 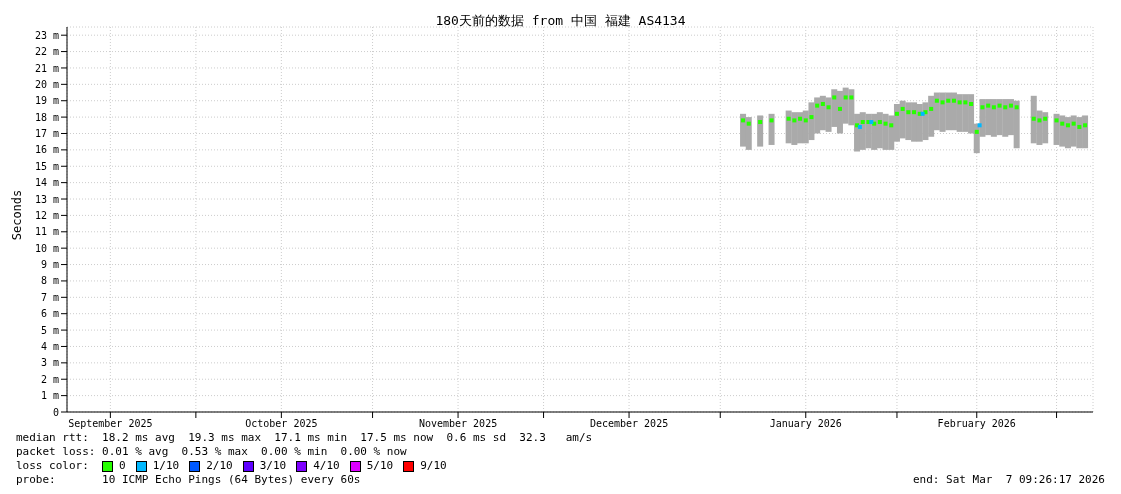 What do you see at coordinates (380, 466) in the screenshot?
I see `legend-label: 5/10` at bounding box center [380, 466].